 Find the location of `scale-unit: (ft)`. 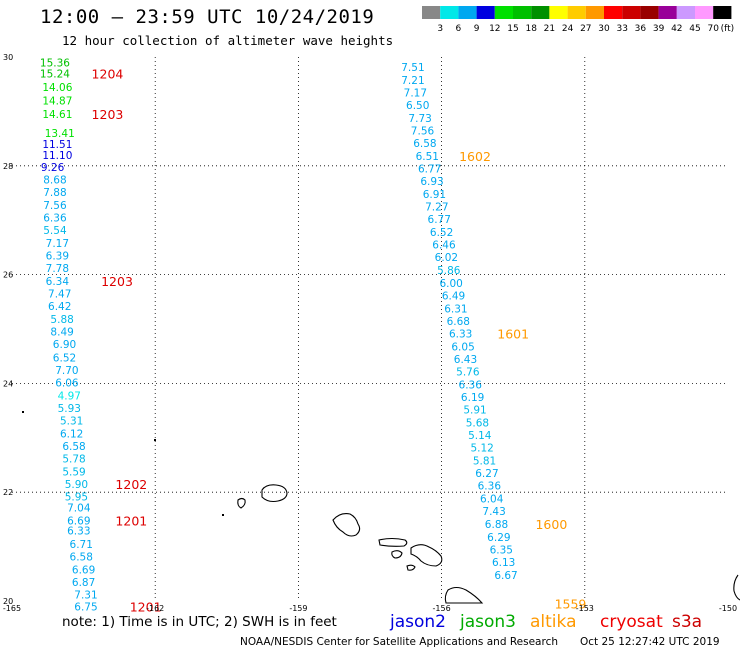

scale-unit: (ft) is located at coordinates (728, 29).